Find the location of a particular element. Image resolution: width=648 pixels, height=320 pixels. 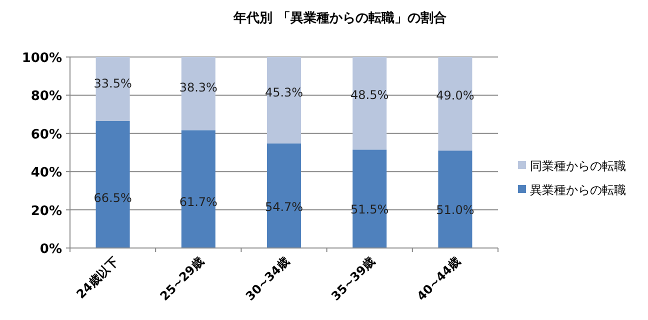

chart-title: 年代別 「異業種からの転職」の割合 is located at coordinates (339, 18).